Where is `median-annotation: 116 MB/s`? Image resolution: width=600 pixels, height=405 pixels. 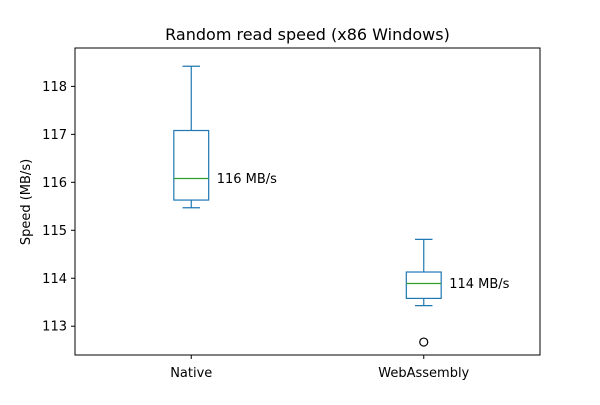
median-annotation: 116 MB/s is located at coordinates (247, 179).